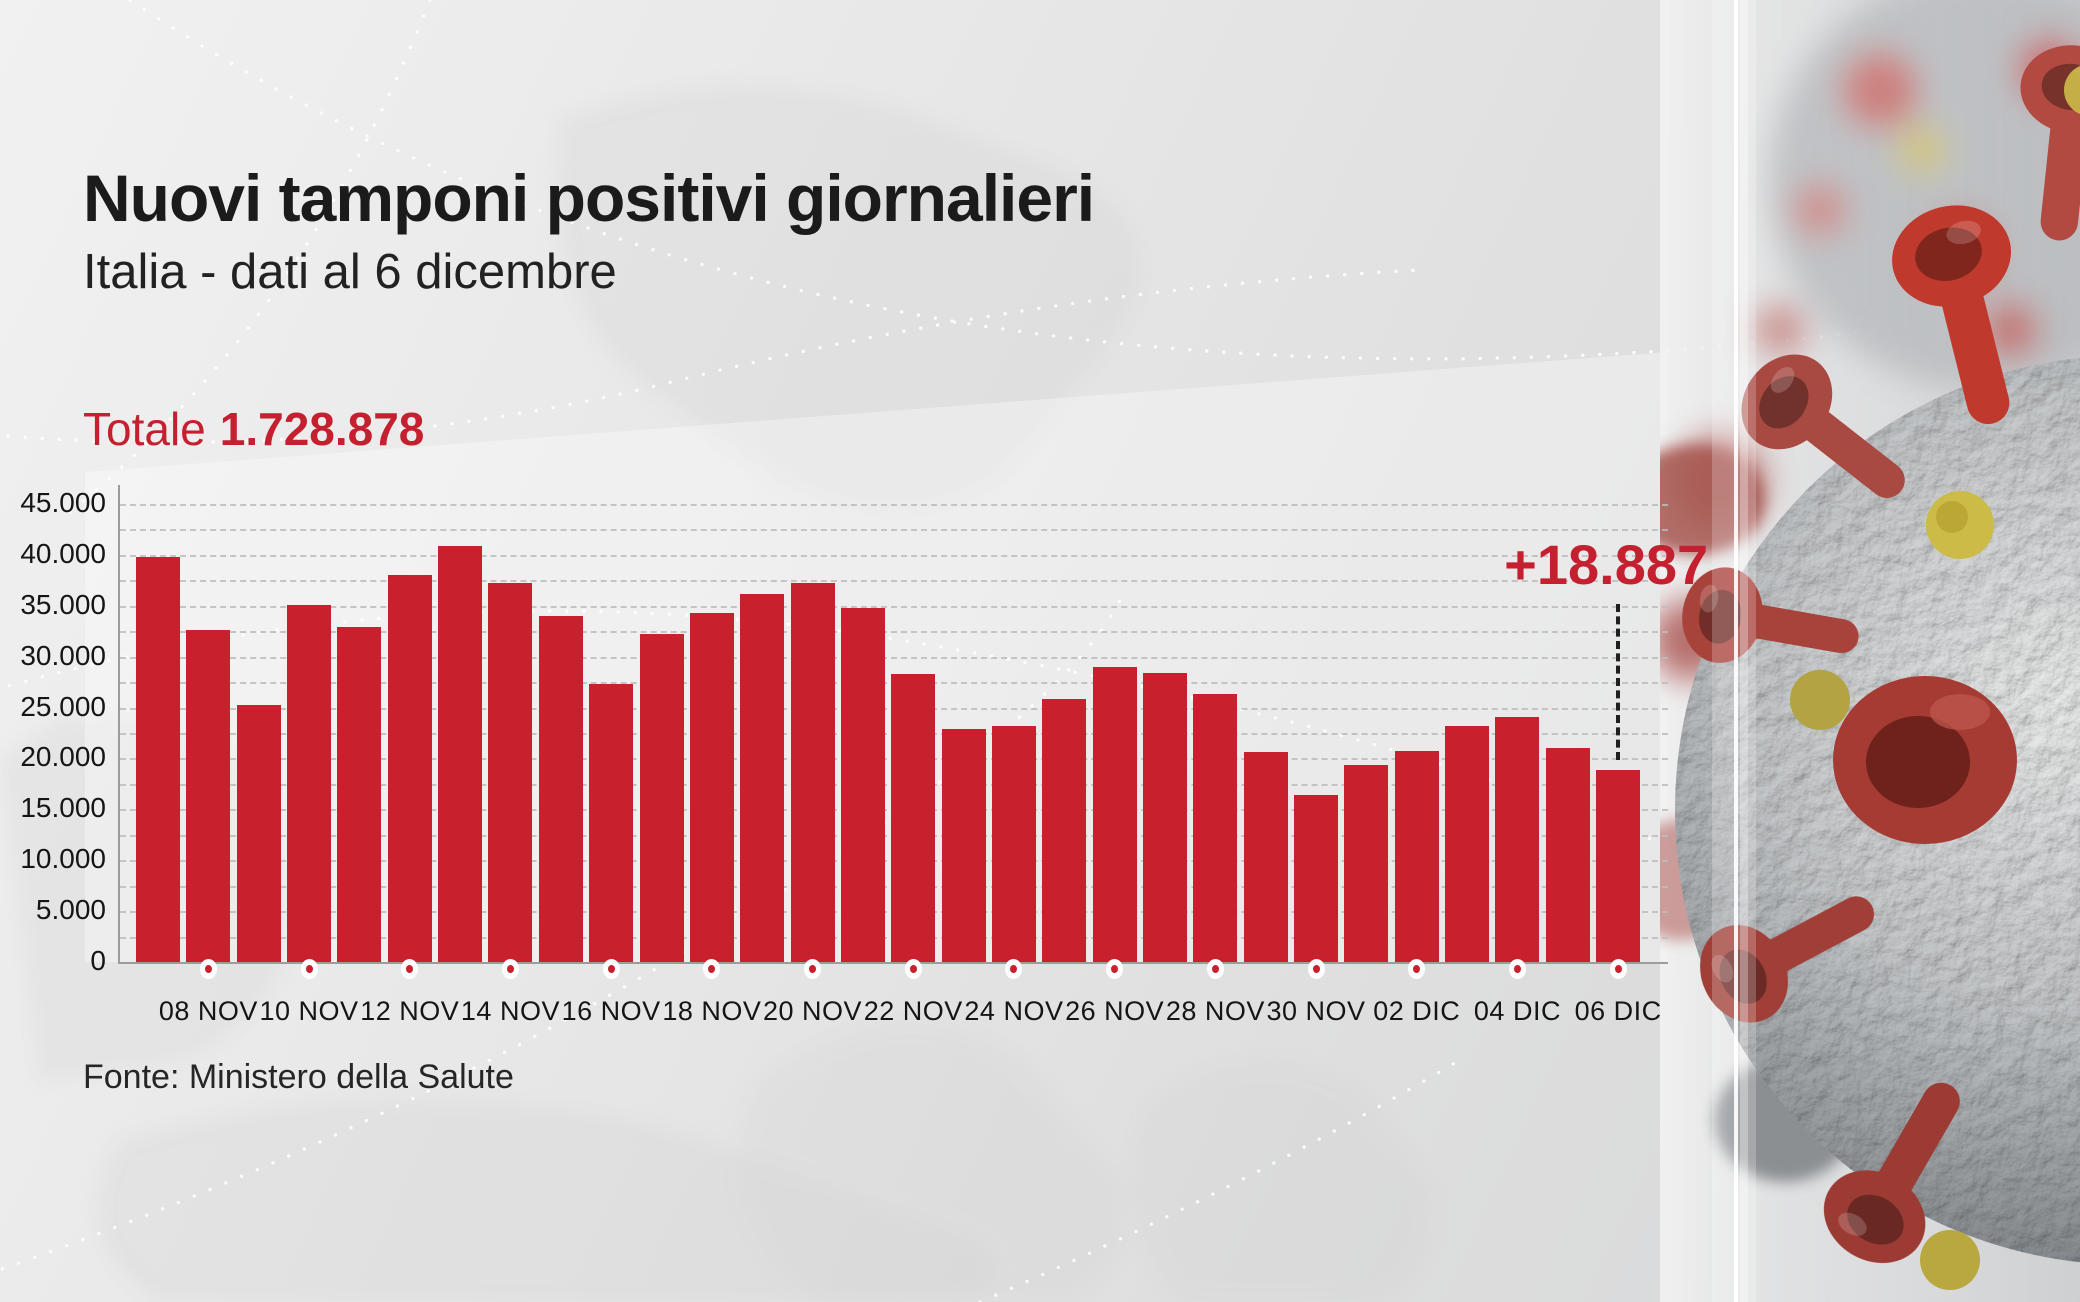  I want to click on total-value: 1.728.878, so click(322, 429).